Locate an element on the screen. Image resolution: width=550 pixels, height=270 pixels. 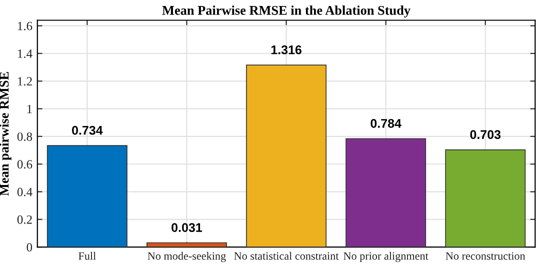
data-label: 0.031 is located at coordinates (187, 227).